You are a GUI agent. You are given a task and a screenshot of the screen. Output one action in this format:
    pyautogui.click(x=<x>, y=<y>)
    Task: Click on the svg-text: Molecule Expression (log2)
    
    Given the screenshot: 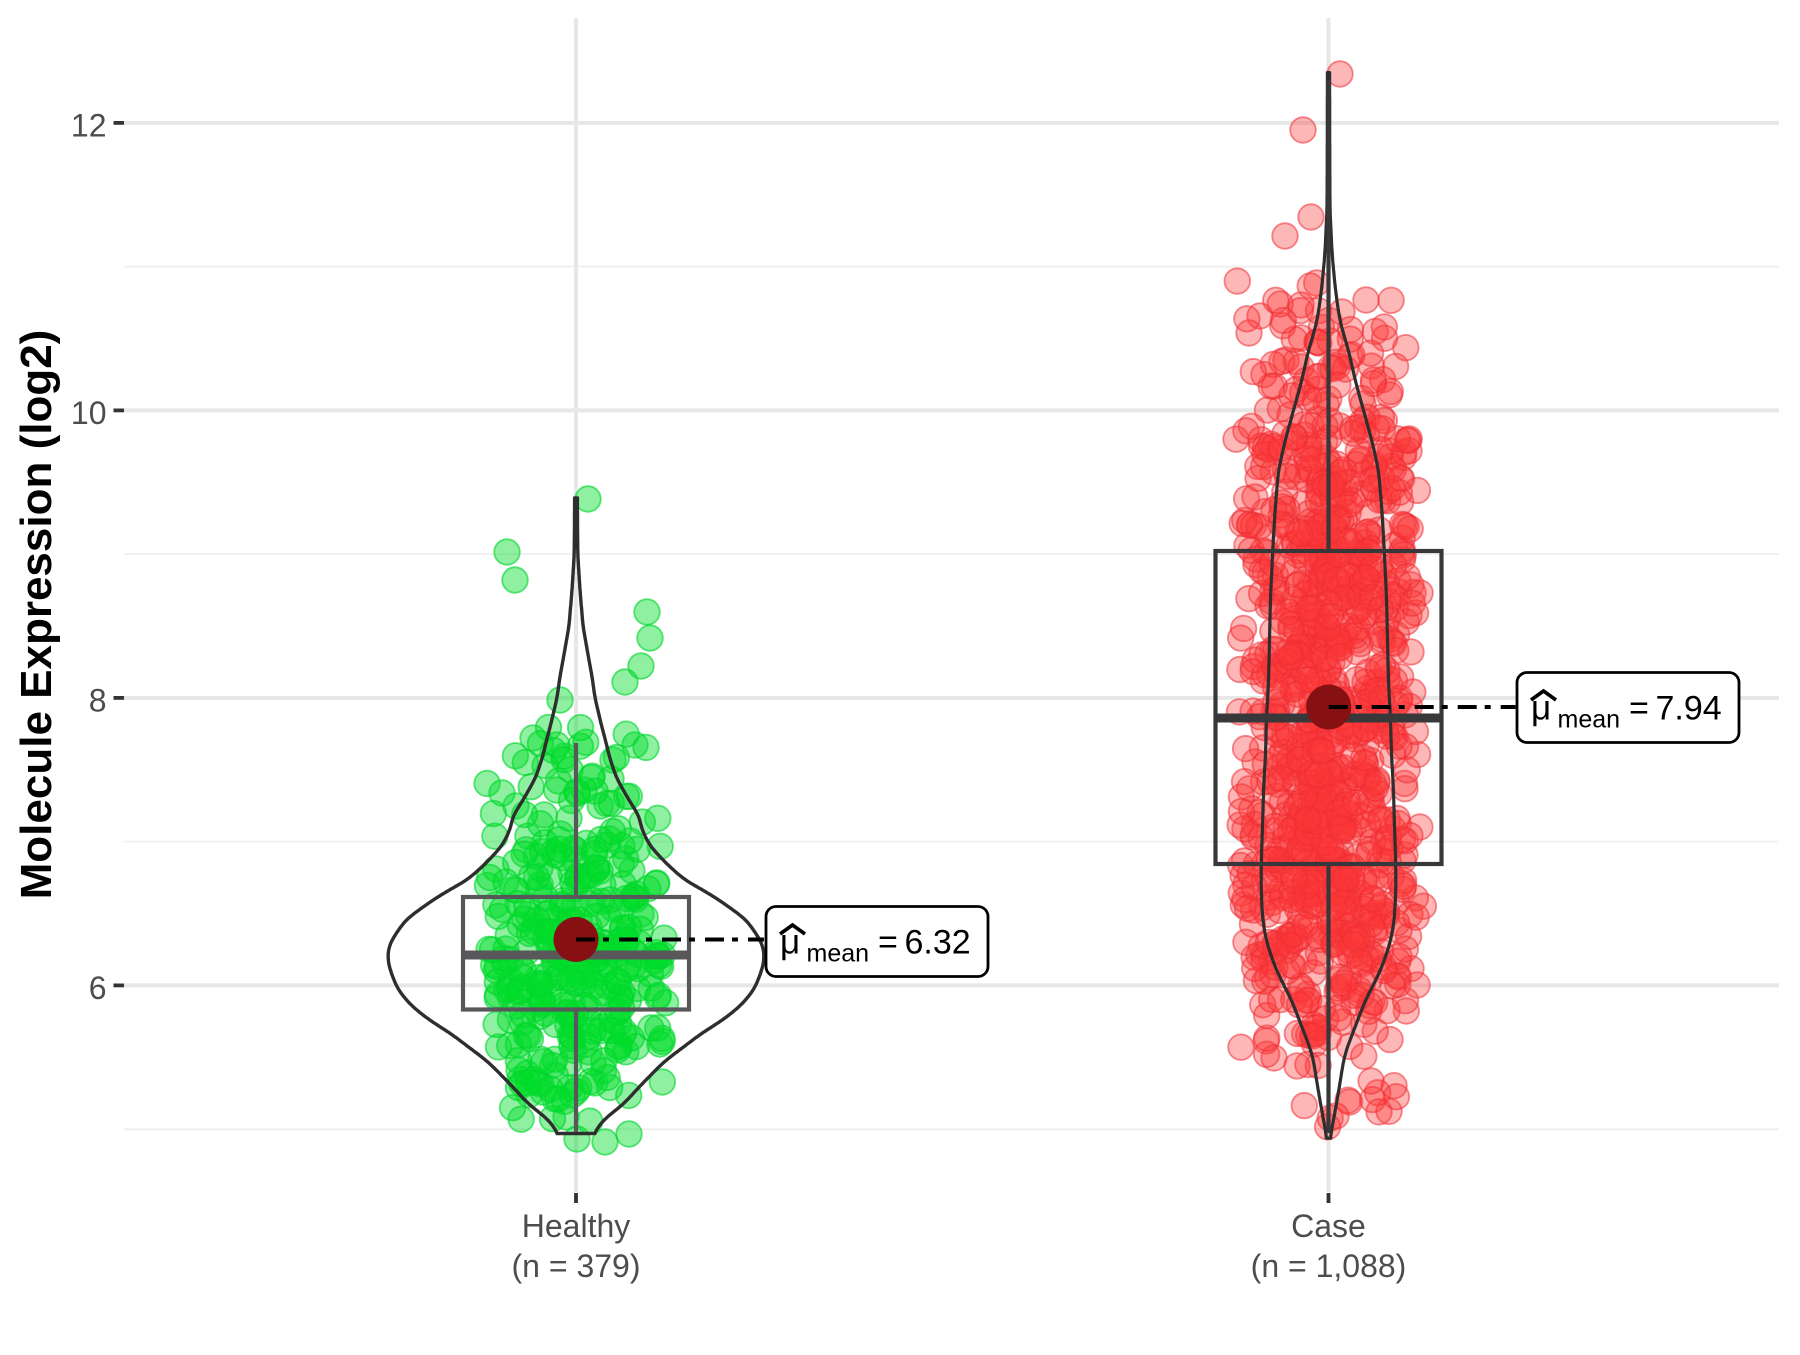 What is the action you would take?
    pyautogui.click(x=36, y=615)
    